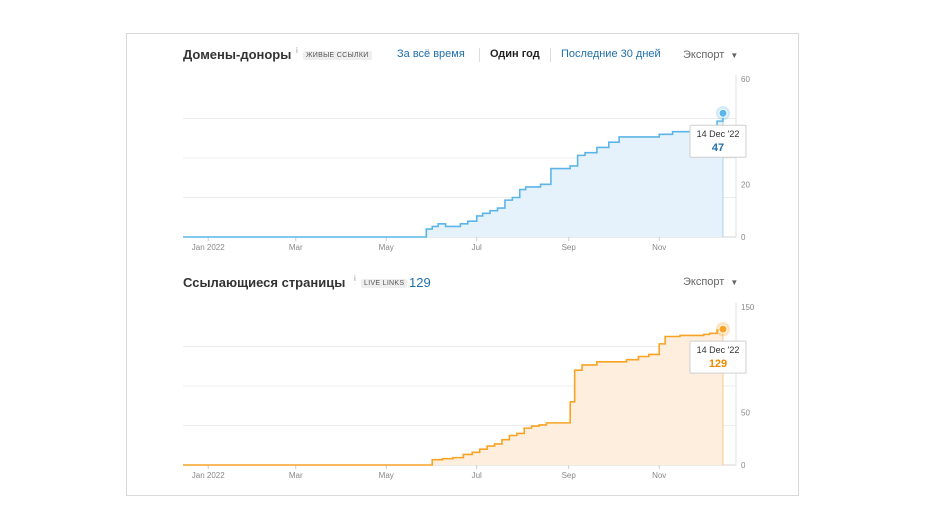 The image size is (929, 532). I want to click on chart1-export-button: Экспорт ▼, so click(710, 55).